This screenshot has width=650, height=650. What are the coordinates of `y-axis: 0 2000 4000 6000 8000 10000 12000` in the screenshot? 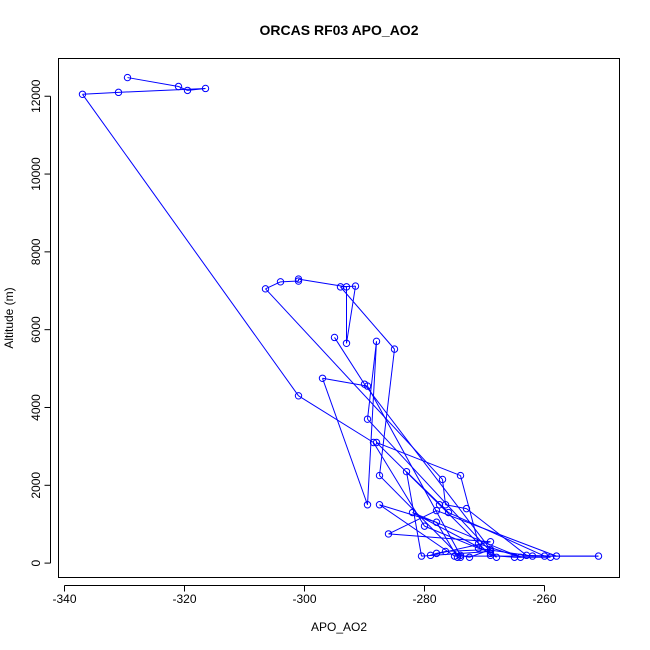 It's located at (40, 322).